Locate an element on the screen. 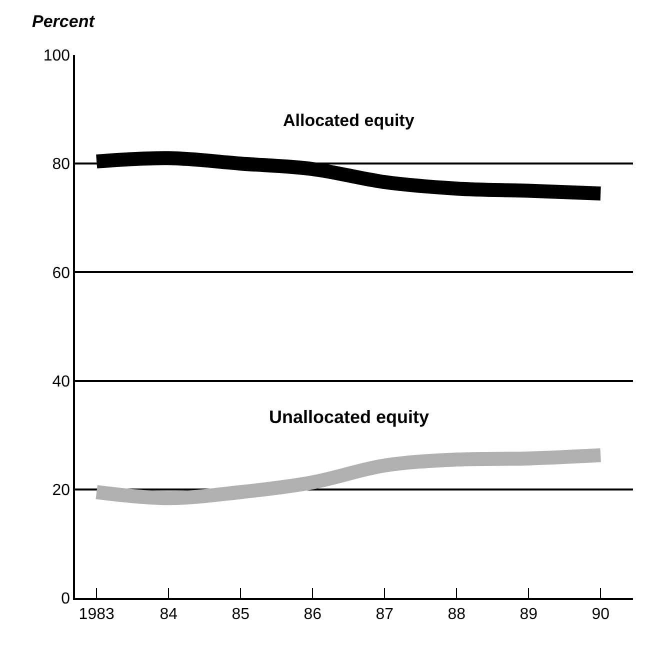  x-tick-label: 85 is located at coordinates (241, 615).